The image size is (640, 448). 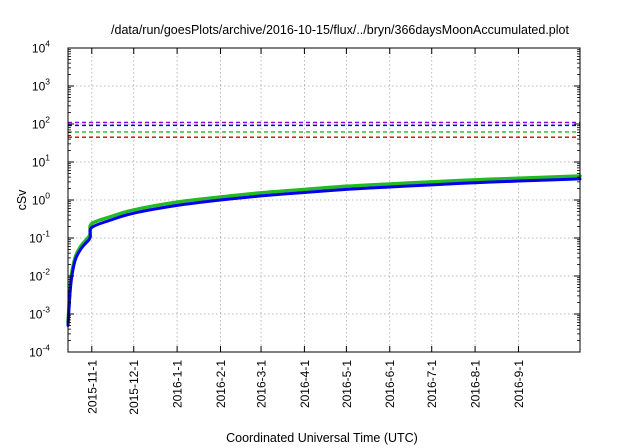 What do you see at coordinates (39, 313) in the screenshot?
I see `y-tick-label: 10⁻³` at bounding box center [39, 313].